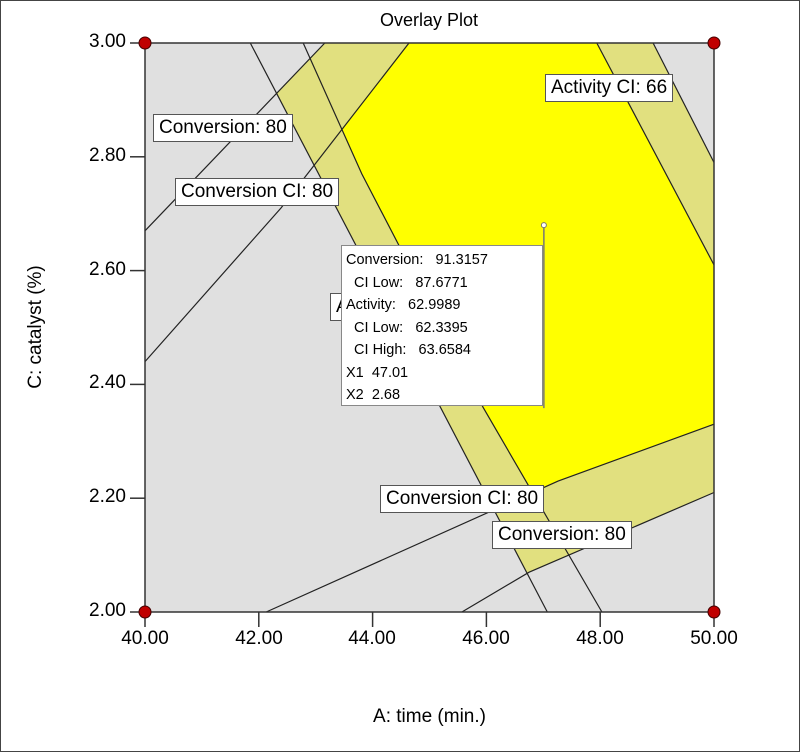 Image resolution: width=800 pixels, height=752 pixels. Describe the element at coordinates (462, 499) in the screenshot. I see `contour-label-conversion-ci-80-lower: Conversion CI: 80` at that location.